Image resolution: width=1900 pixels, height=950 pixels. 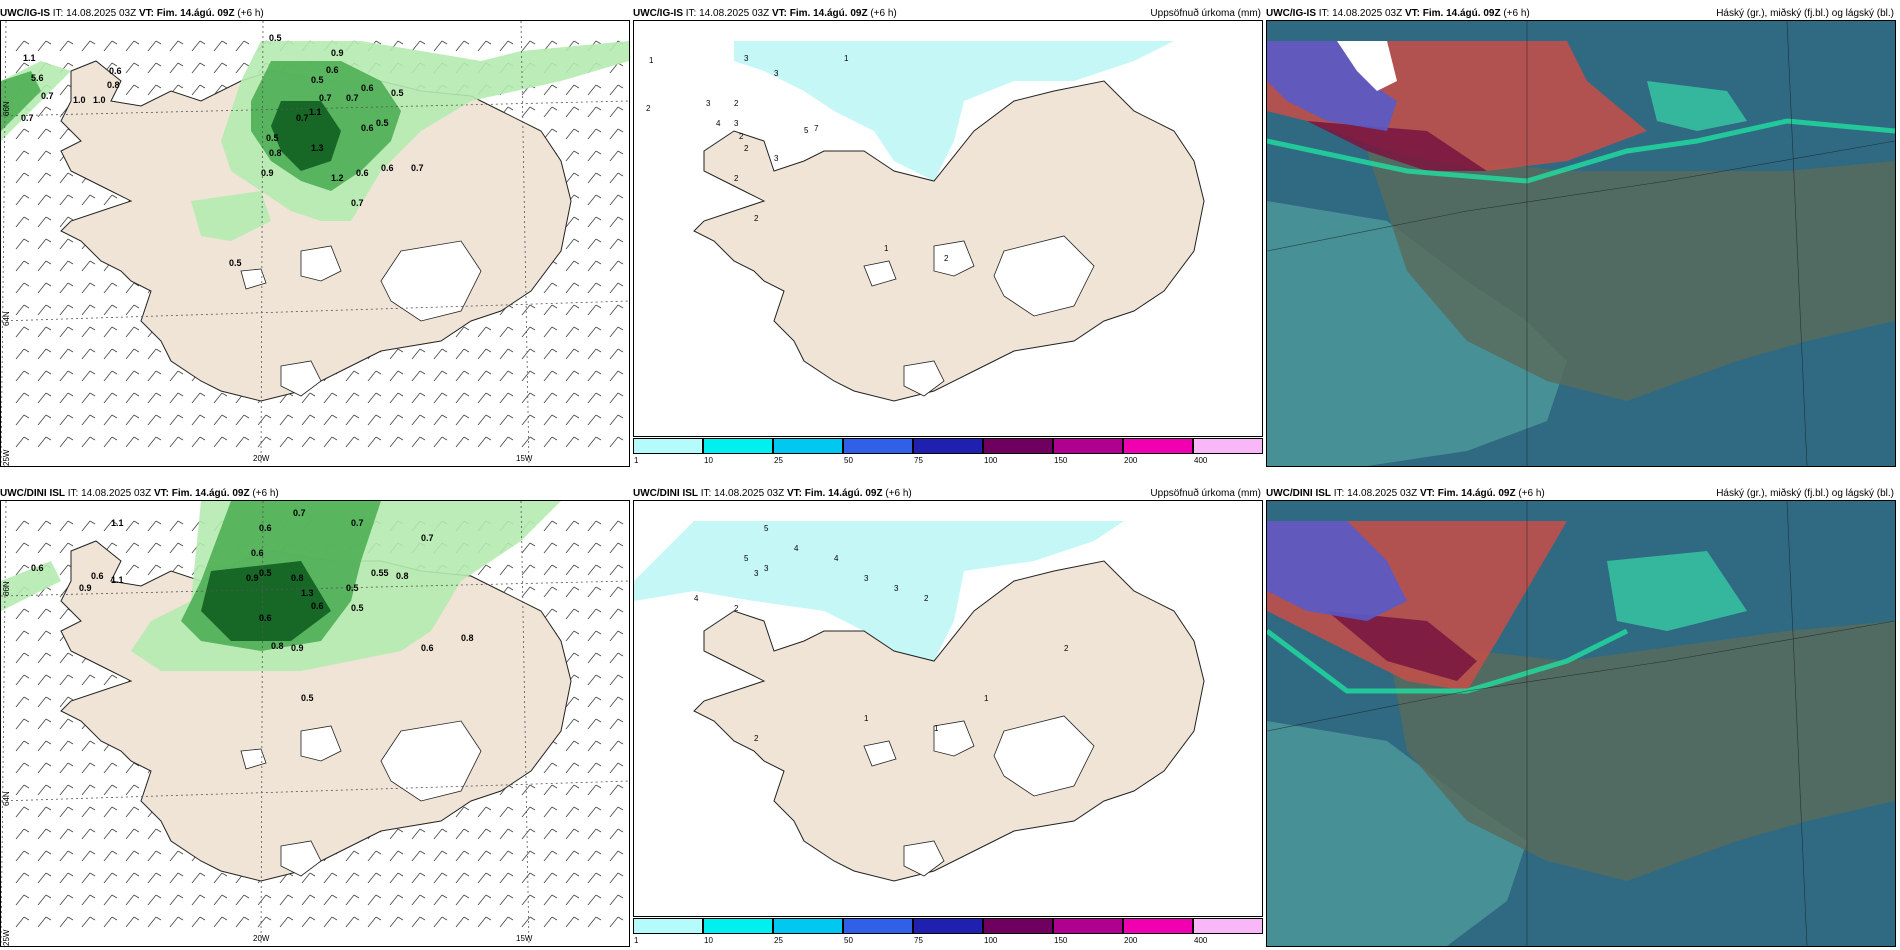 I want to click on panel-field-label: Uppsöfnuð úrkoma (mm), so click(x=1205, y=13).